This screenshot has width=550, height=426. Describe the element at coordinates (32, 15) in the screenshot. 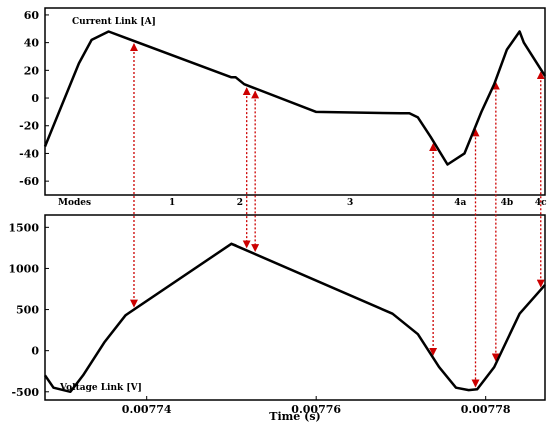

I see `current-y-tick-label: 60` at that location.